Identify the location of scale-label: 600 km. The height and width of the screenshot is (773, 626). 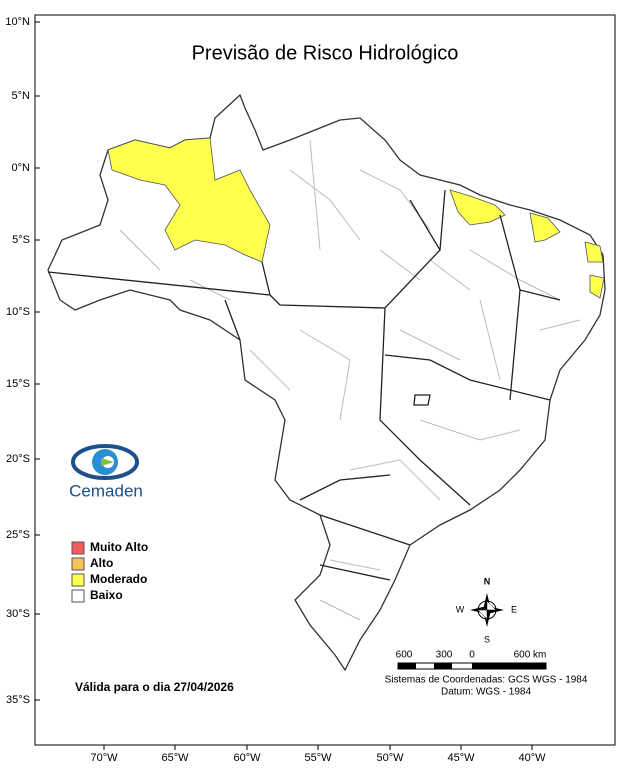
(530, 655).